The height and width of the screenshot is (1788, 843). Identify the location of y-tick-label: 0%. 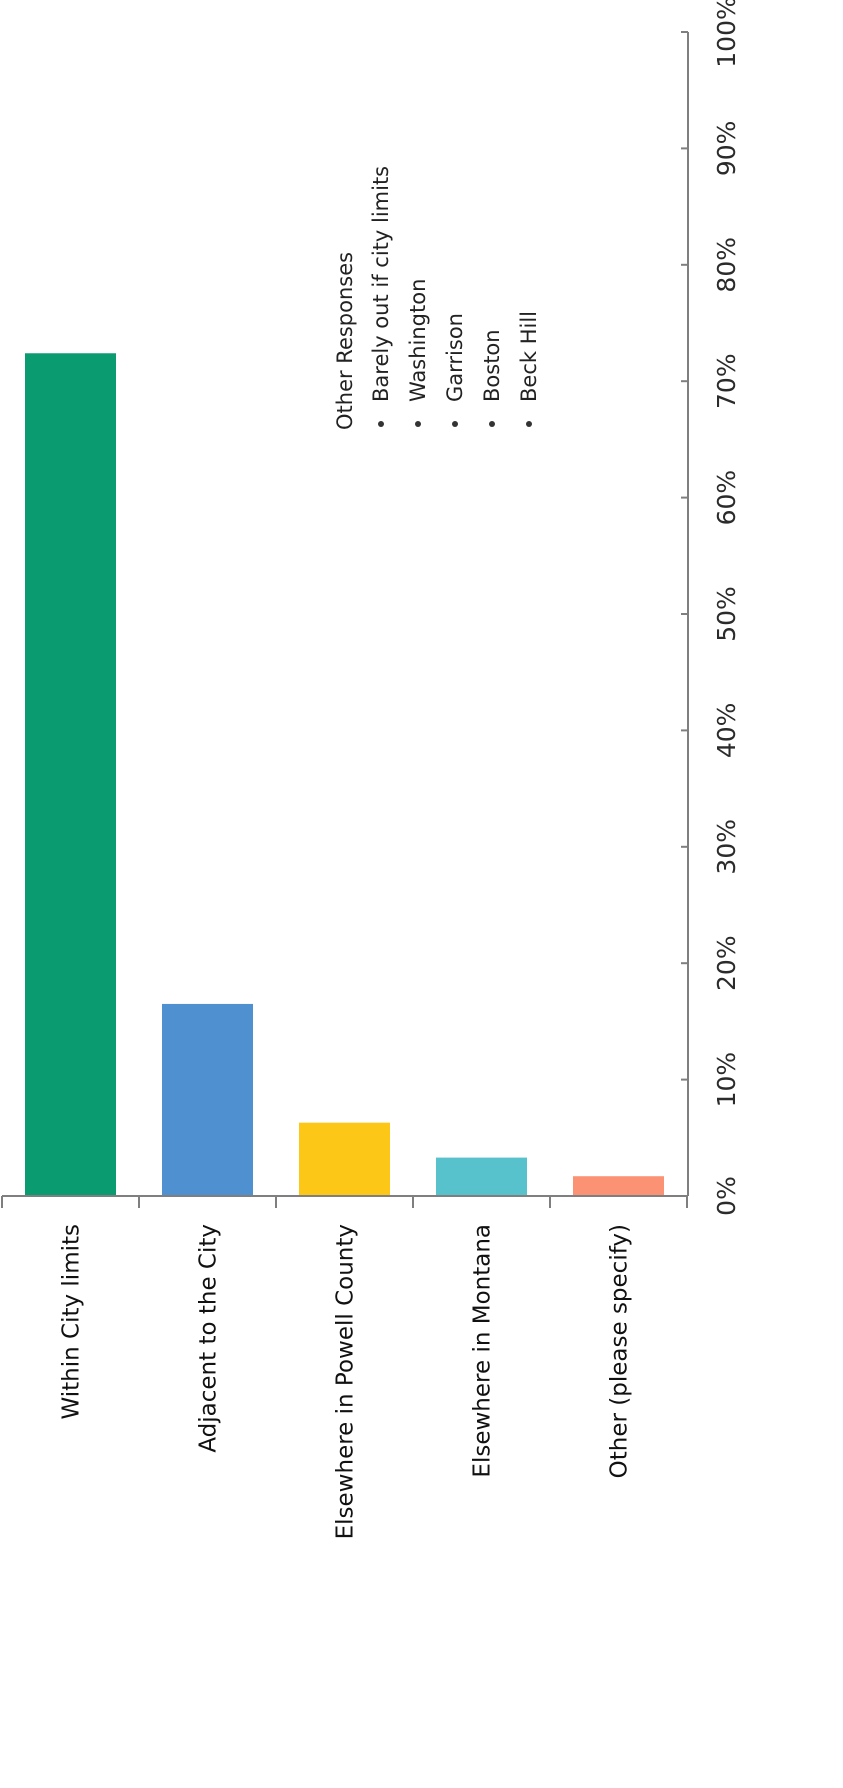
(726, 1196).